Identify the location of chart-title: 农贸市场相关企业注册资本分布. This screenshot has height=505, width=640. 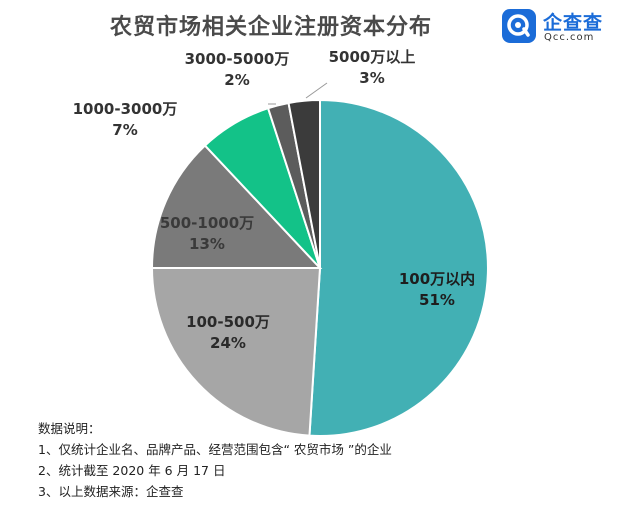
(271, 27).